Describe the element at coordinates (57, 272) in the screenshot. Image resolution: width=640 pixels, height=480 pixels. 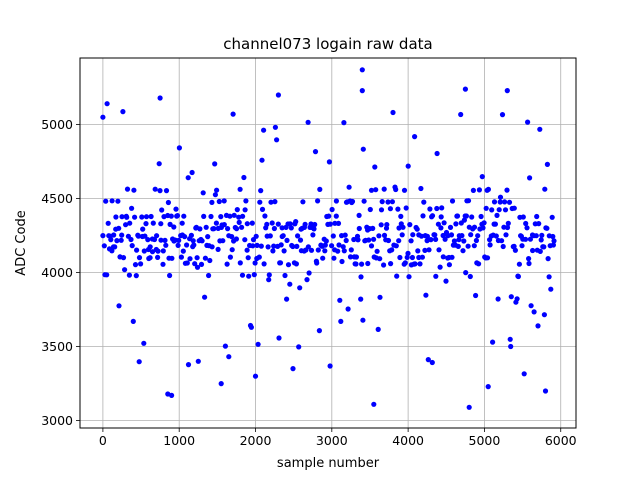
I see `y-tick-label: 4000` at that location.